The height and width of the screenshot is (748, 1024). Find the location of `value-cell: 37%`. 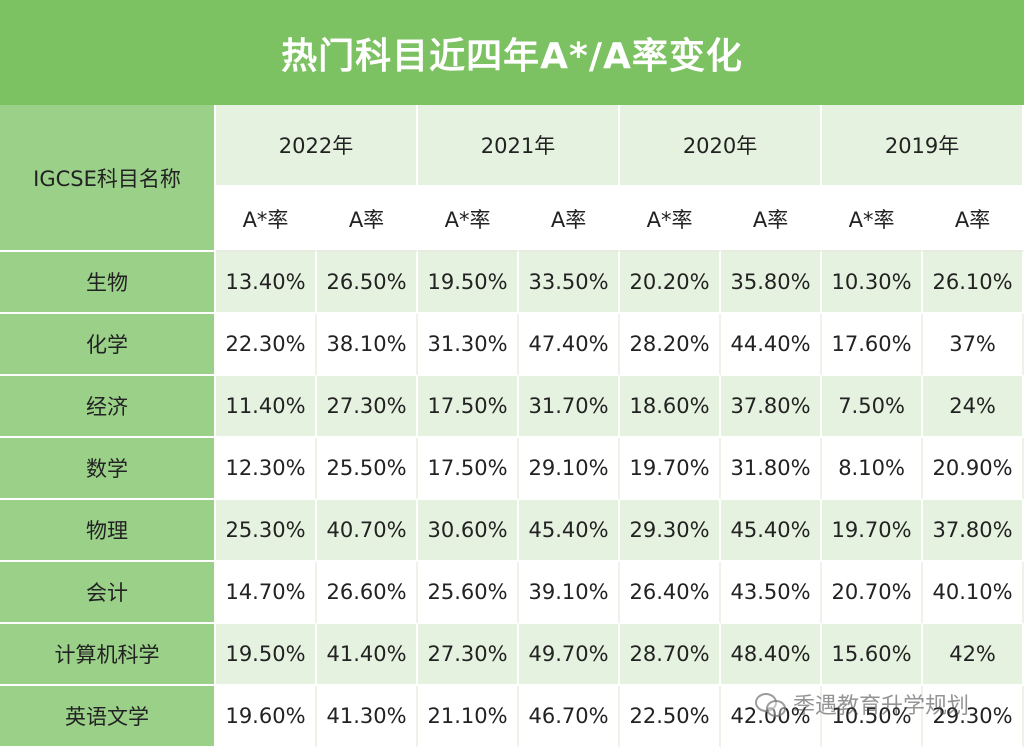

value-cell: 37% is located at coordinates (973, 345).